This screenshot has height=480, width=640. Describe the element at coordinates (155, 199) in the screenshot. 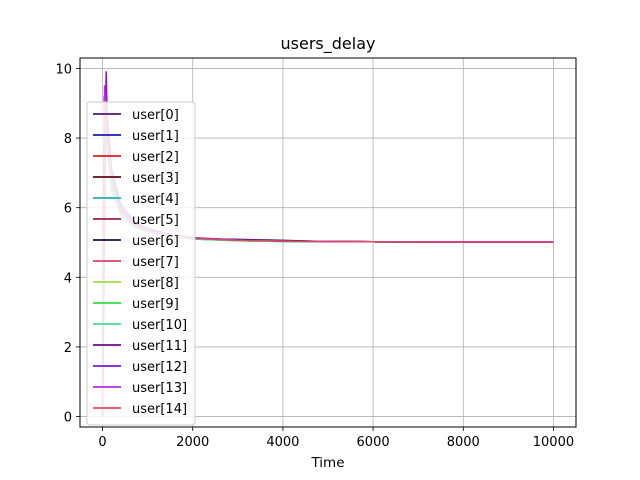

I see `legend-label: user[4]` at that location.